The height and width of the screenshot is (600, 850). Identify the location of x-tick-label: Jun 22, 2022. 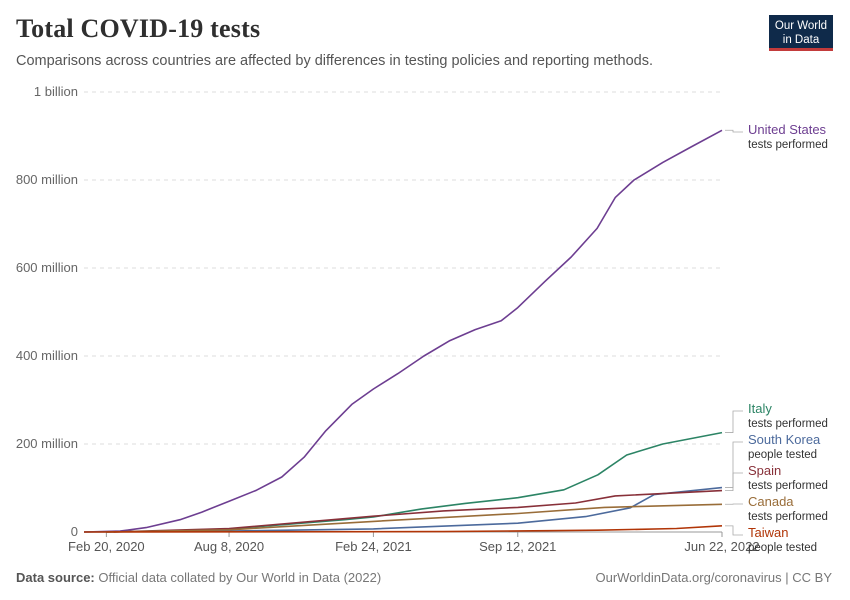
(721, 546).